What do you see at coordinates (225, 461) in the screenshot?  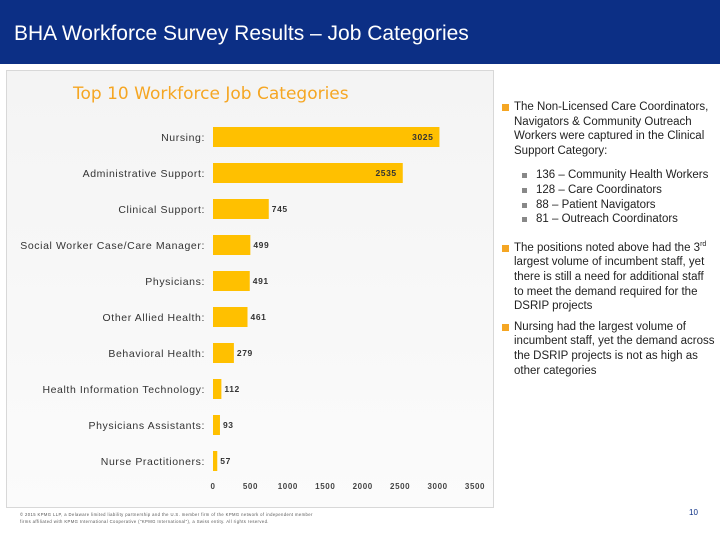 I see `data-label: 57` at bounding box center [225, 461].